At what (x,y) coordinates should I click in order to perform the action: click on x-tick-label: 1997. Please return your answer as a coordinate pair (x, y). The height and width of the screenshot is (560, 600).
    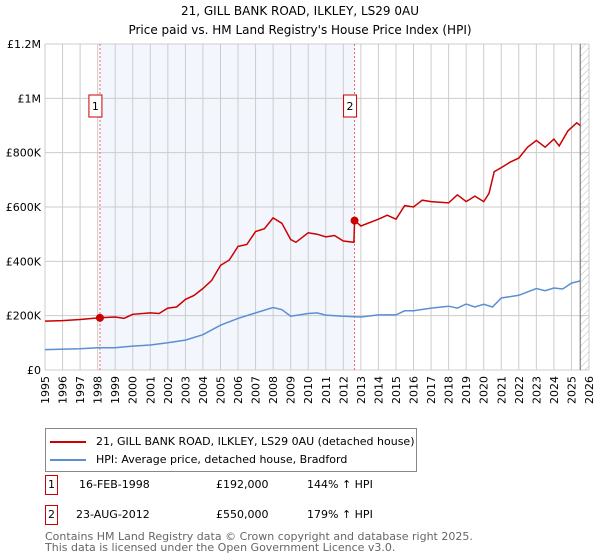
    Looking at the image, I should click on (80, 390).